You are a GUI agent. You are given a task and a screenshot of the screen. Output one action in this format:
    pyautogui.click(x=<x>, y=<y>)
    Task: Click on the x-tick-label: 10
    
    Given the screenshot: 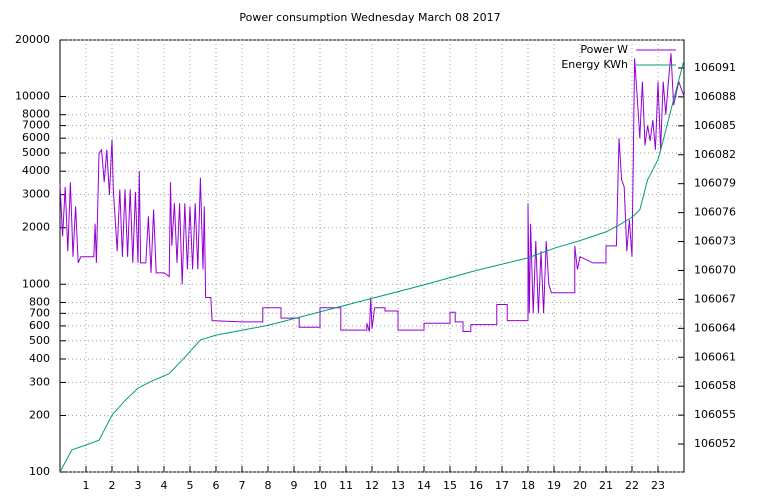 What is the action you would take?
    pyautogui.click(x=320, y=485)
    